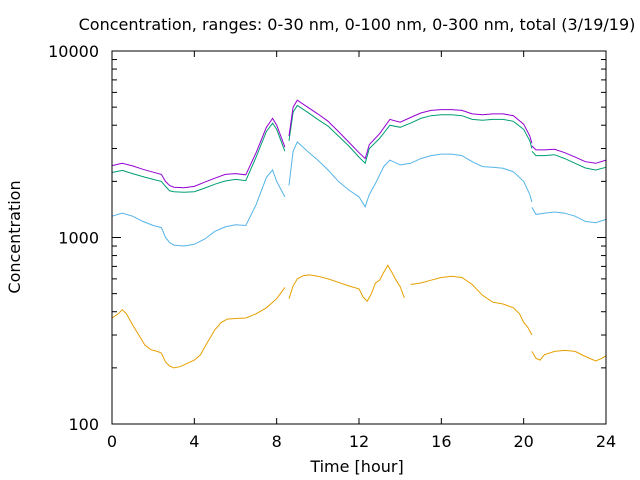 This screenshot has height=480, width=640. I want to click on x-axis-label: Time [hour], so click(356, 466).